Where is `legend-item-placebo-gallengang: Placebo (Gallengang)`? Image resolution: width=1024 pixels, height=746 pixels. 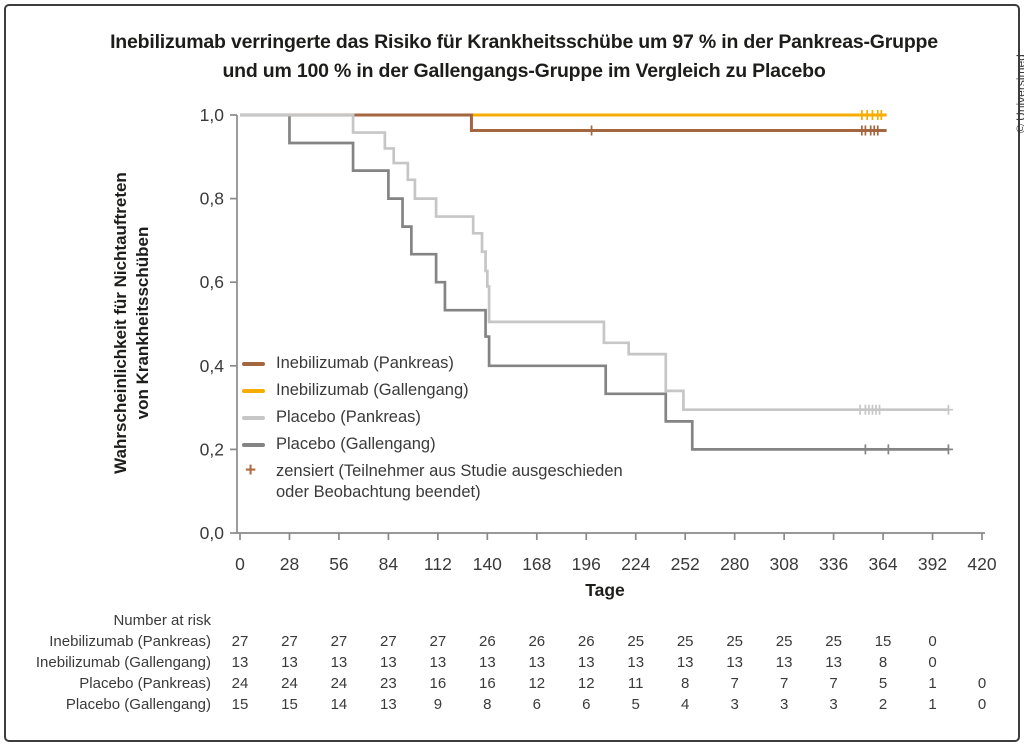 legend-item-placebo-gallengang: Placebo (Gallengang) is located at coordinates (432, 444).